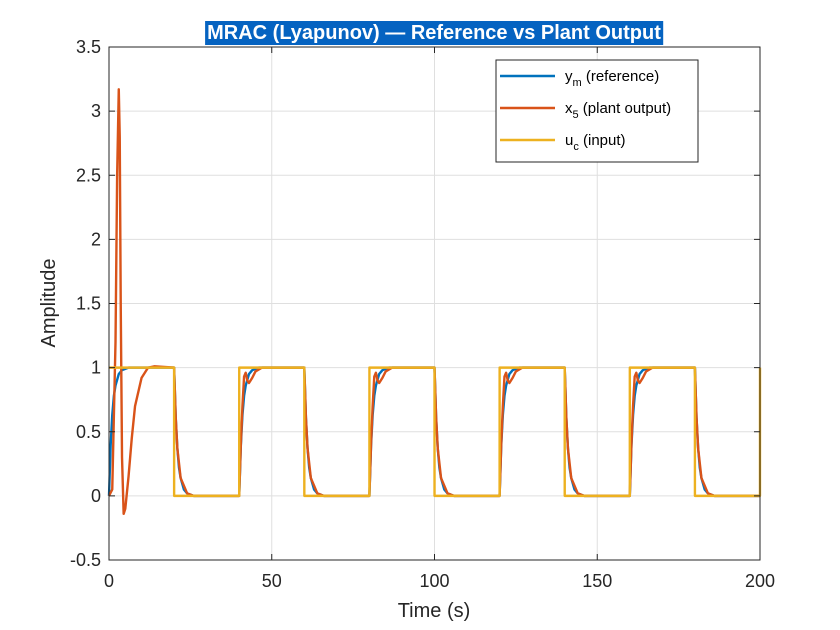  What do you see at coordinates (595, 142) in the screenshot?
I see `legend-label-3: uc (input)` at bounding box center [595, 142].